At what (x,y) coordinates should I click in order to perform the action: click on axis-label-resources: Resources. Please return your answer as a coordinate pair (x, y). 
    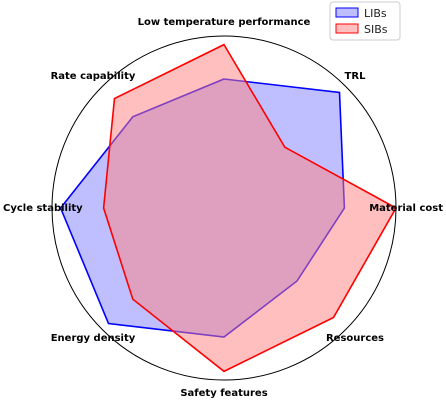
    Looking at the image, I should click on (355, 338).